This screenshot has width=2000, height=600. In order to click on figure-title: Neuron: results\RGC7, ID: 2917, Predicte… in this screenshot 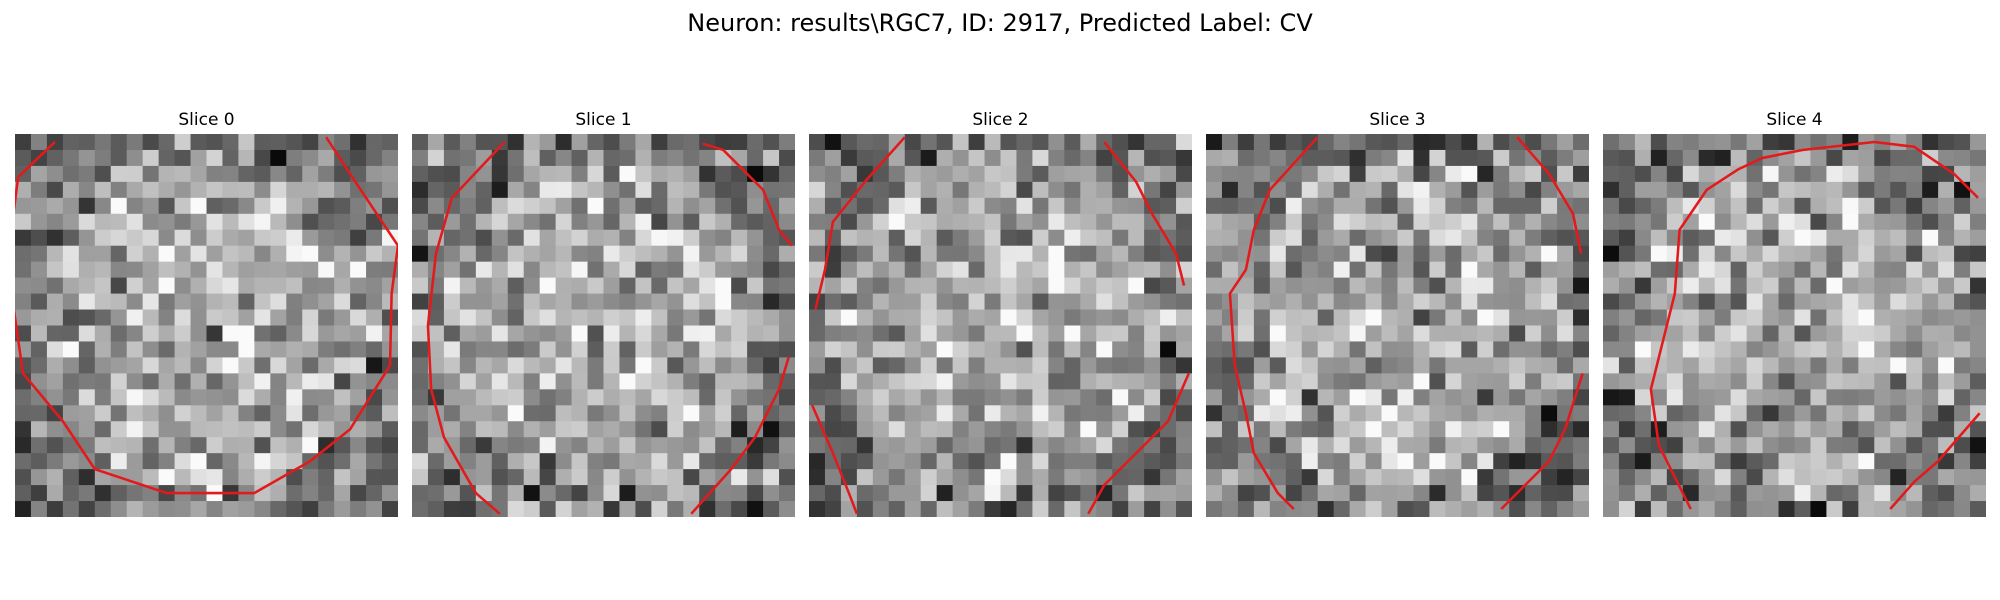, I will do `click(1000, 23)`.